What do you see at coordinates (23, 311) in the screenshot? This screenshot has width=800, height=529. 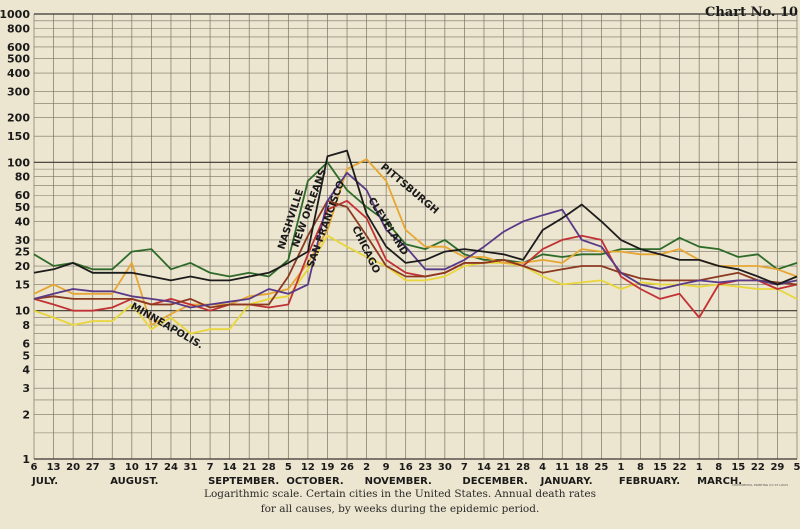 I see `y-tick-label: 10` at bounding box center [23, 311].